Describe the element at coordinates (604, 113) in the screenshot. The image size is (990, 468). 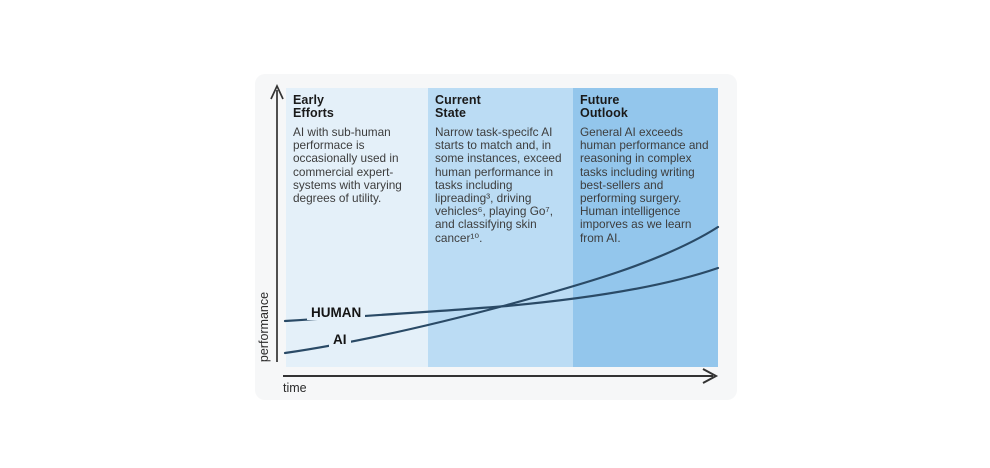
I see `phase-title-line2: Outlook` at that location.